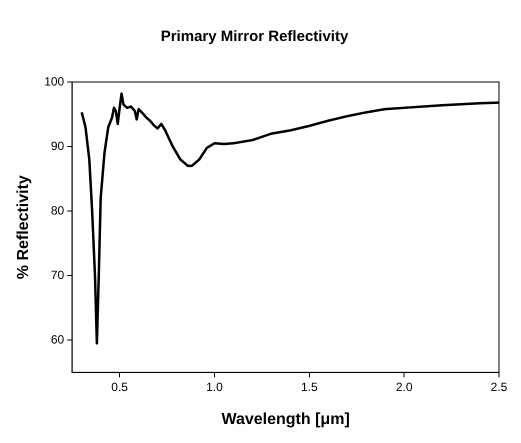 The height and width of the screenshot is (443, 521). Describe the element at coordinates (404, 387) in the screenshot. I see `x-tick-label: 2.0` at that location.